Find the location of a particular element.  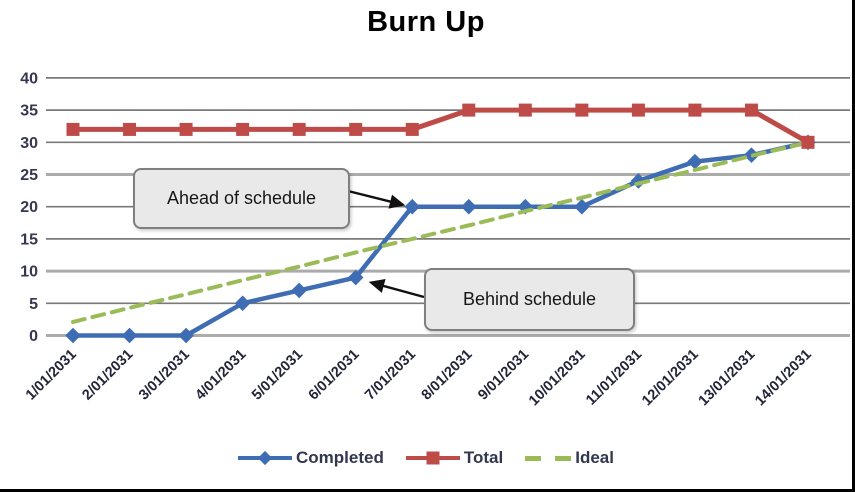

y-tick-label: 10 is located at coordinates (29, 272).